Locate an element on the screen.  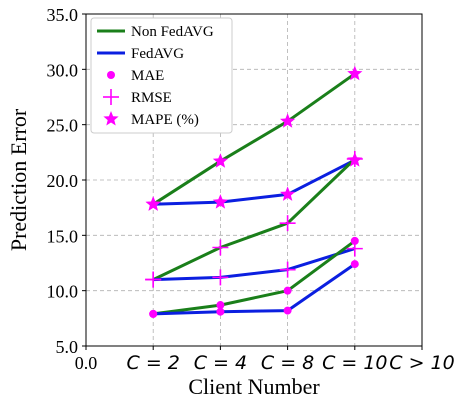
legend-label: FedAVG is located at coordinates (157, 54).